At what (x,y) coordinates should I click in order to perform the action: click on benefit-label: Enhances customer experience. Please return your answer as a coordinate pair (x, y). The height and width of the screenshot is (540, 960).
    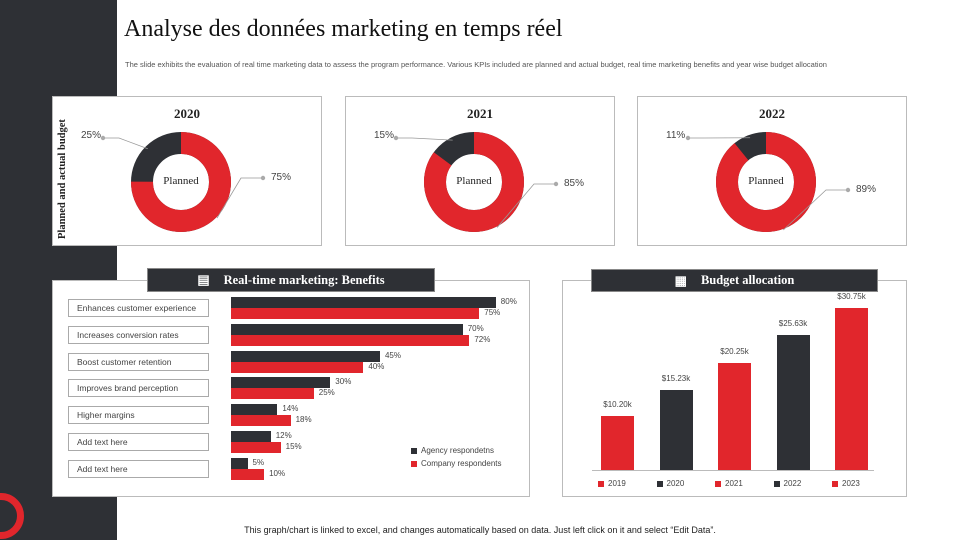
    Looking at the image, I should click on (138, 308).